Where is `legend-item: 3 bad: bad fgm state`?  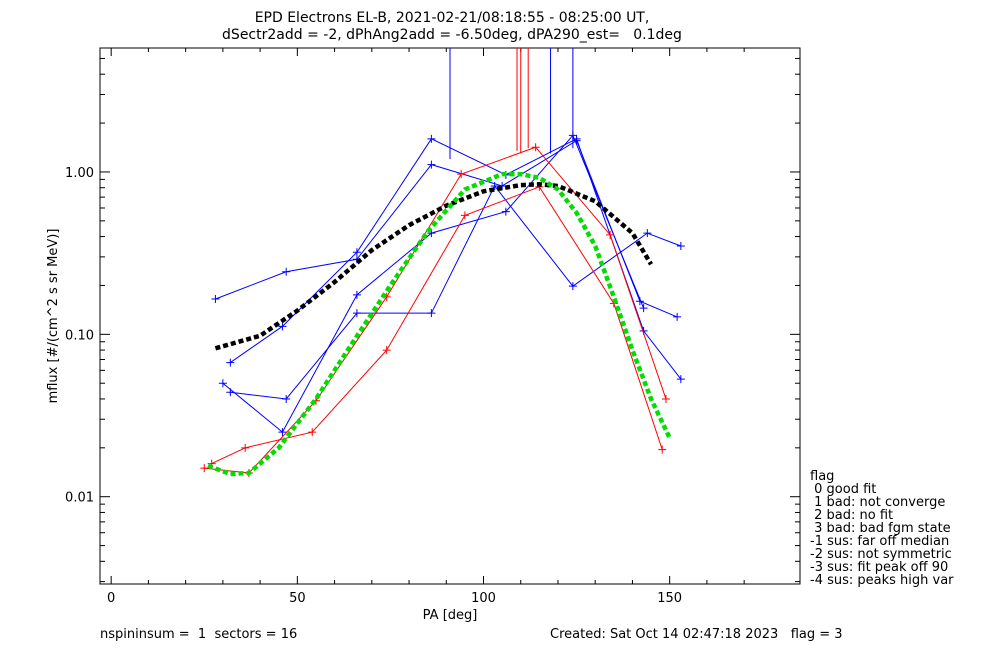 legend-item: 3 bad: bad fgm state is located at coordinates (880, 528).